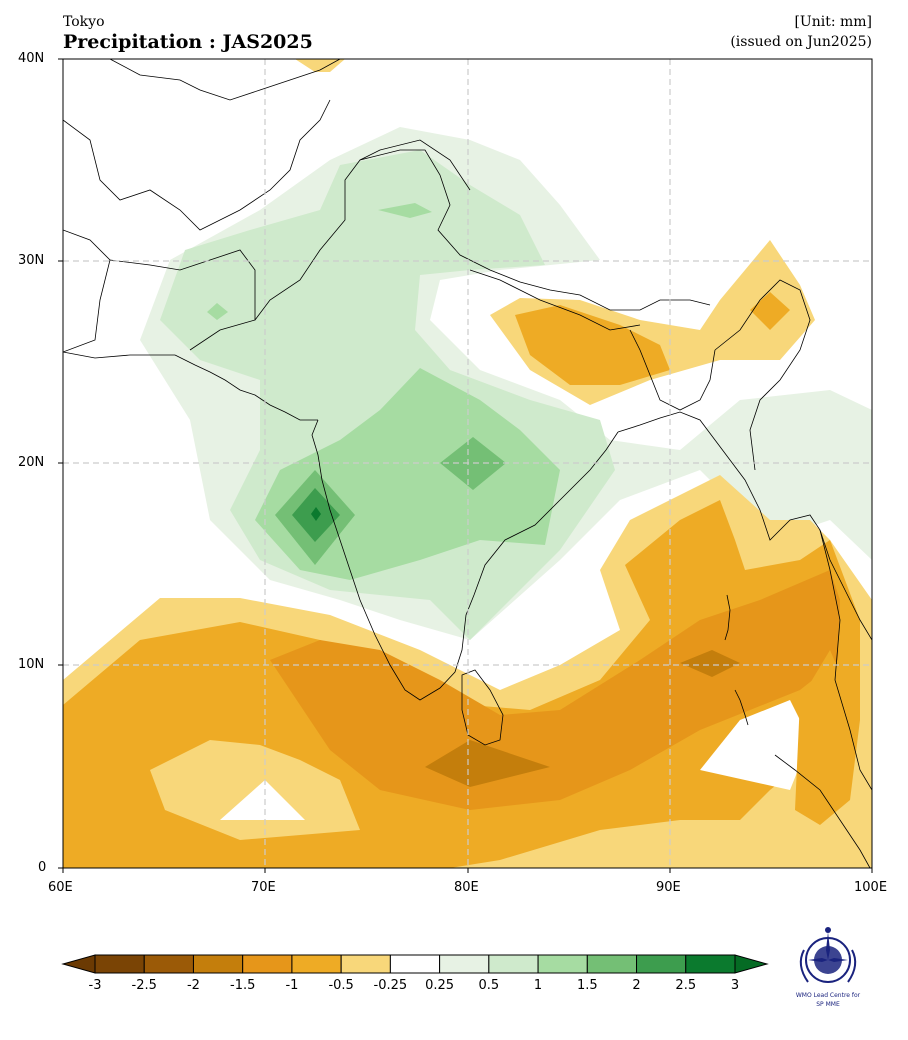 This screenshot has width=908, height=1040. Describe the element at coordinates (119, 355) in the screenshot. I see `arabia-coastline` at that location.